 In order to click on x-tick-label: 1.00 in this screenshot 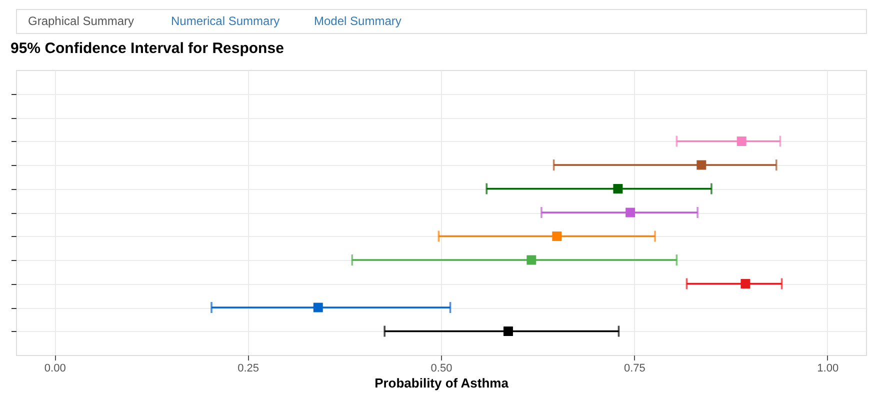, I will do `click(828, 368)`.